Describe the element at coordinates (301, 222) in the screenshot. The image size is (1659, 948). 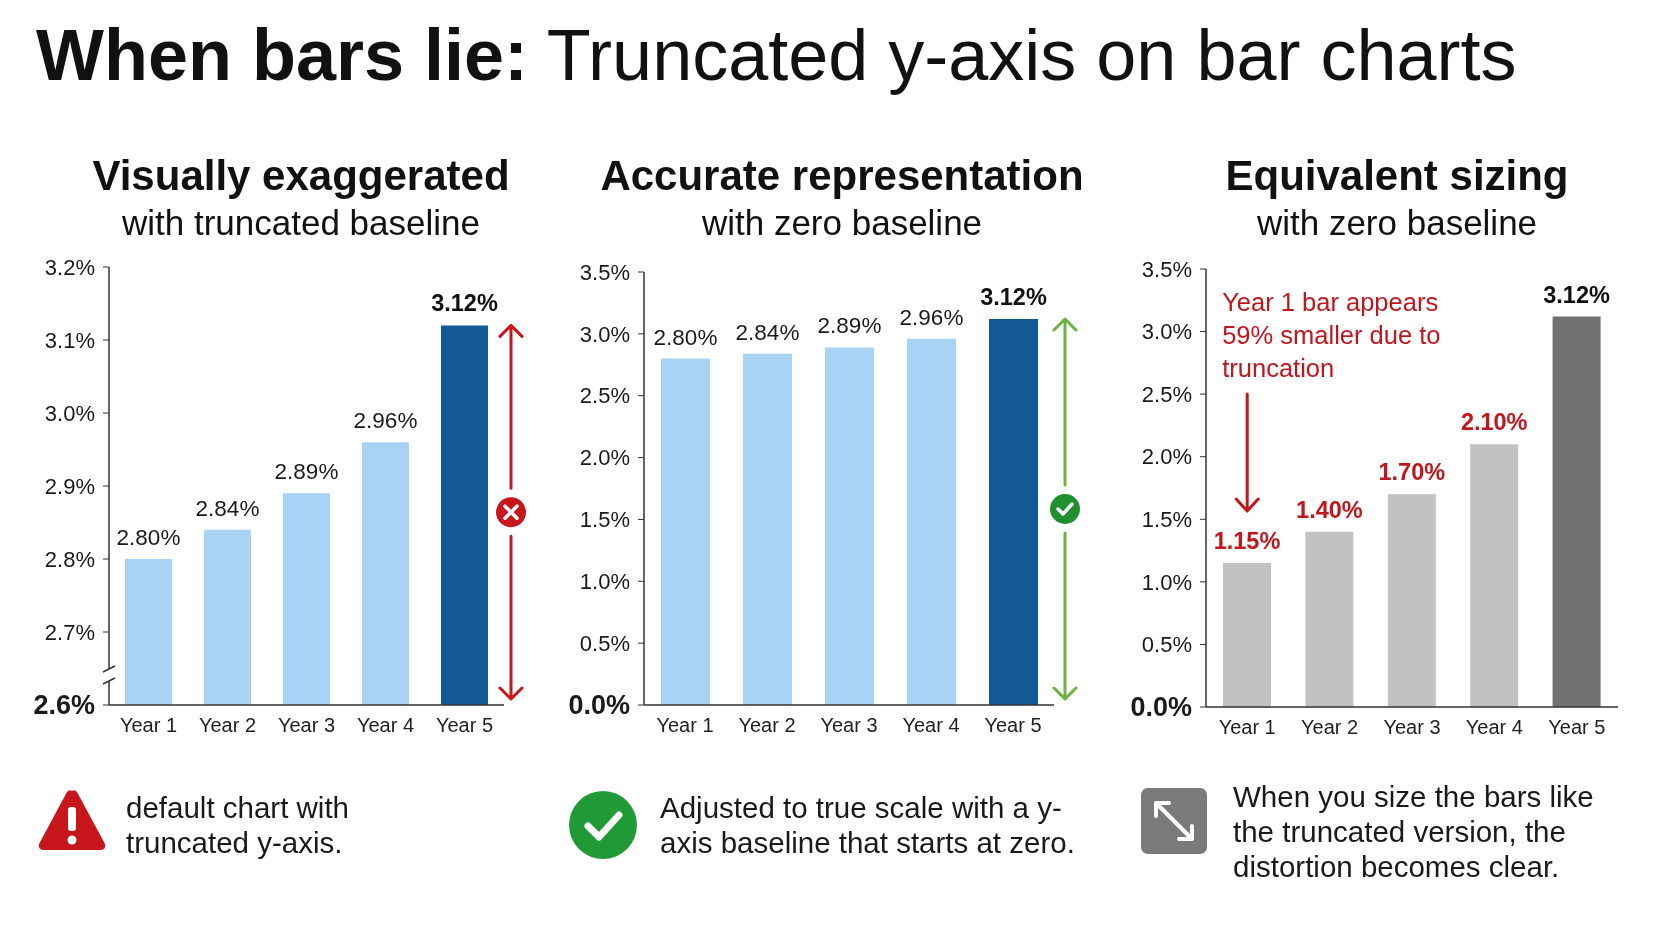
I see `chart-subtitle: with truncated baseline` at that location.